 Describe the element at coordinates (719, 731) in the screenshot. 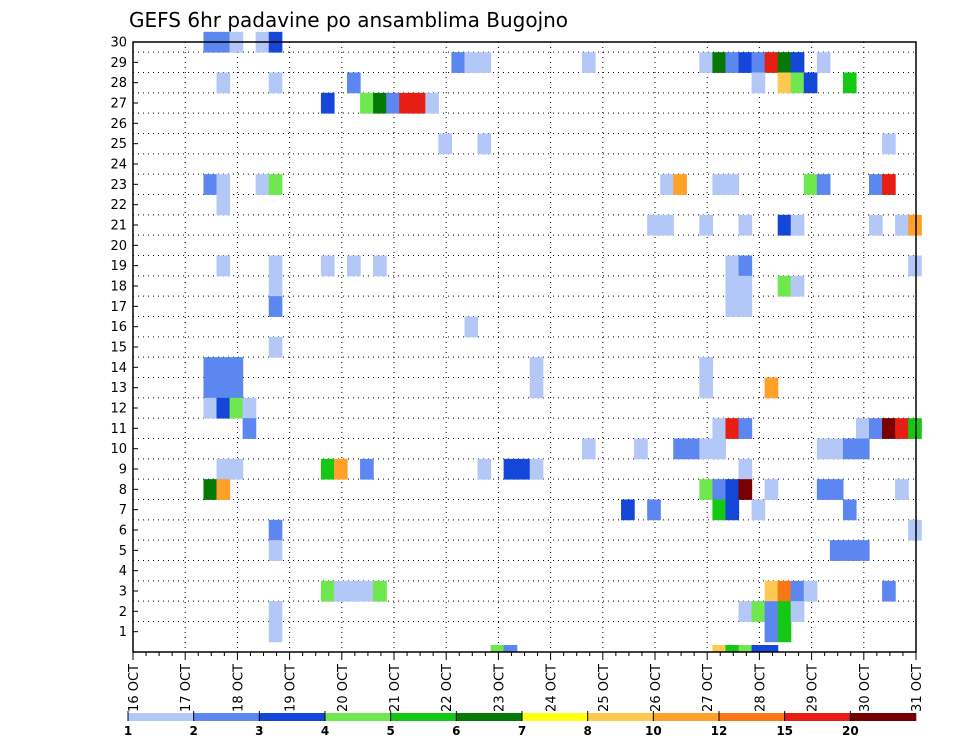

I see `legend-label: 12` at that location.